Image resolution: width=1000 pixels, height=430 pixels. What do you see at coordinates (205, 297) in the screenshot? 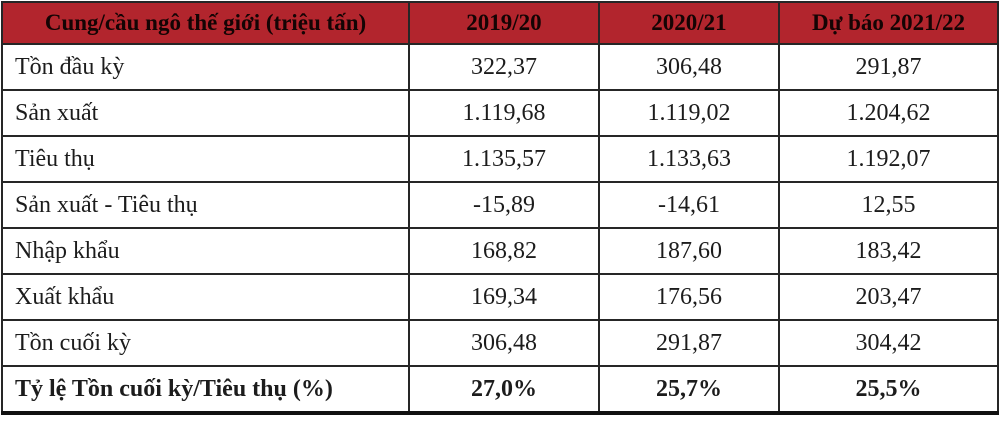
I see `row-label-cell: Xuất khẩu` at bounding box center [205, 297].